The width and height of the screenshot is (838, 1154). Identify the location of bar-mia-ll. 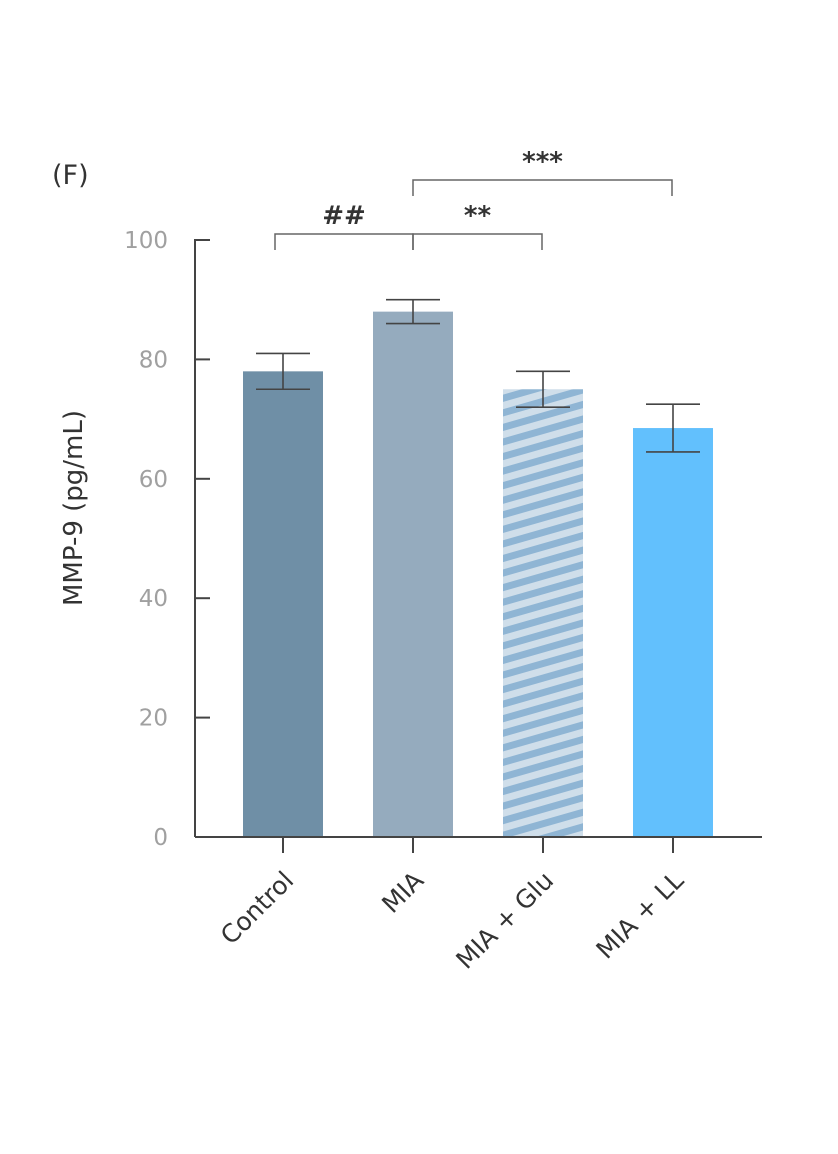
(673, 632).